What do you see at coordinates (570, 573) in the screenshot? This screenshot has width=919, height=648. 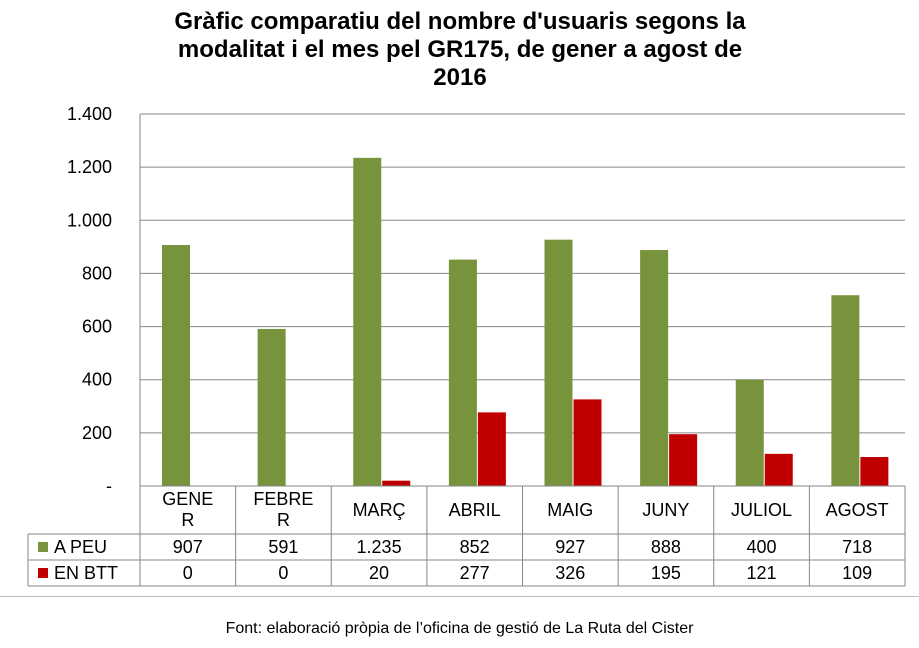 I see `data-label: 326` at bounding box center [570, 573].